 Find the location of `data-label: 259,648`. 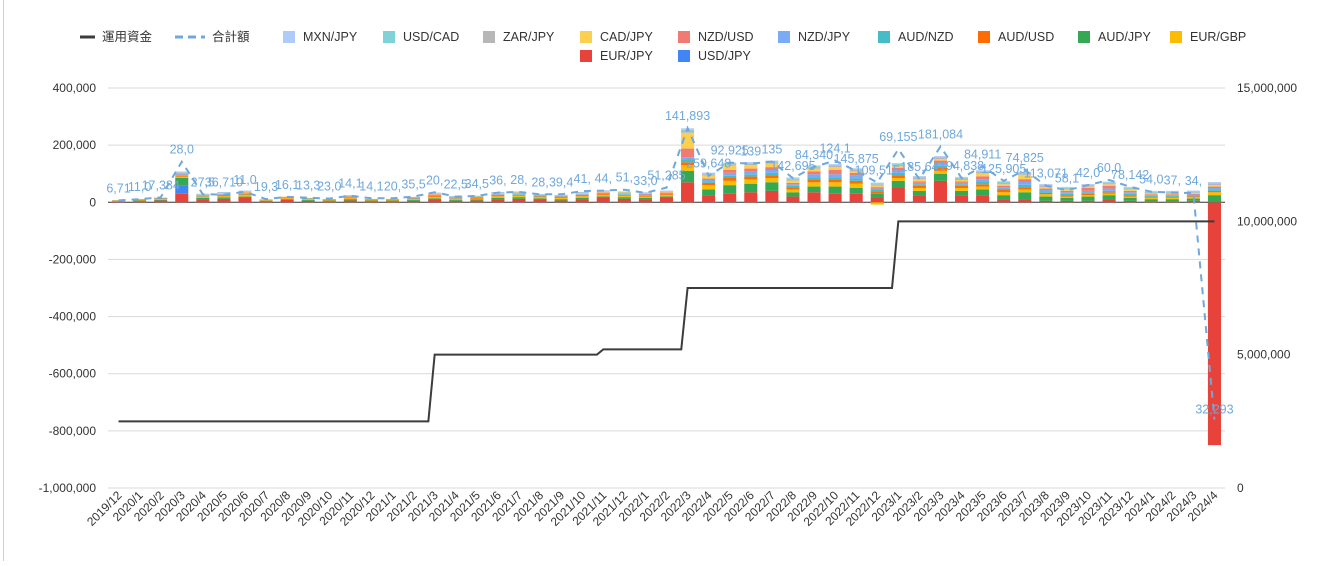

data-label: 259,648 is located at coordinates (708, 164).